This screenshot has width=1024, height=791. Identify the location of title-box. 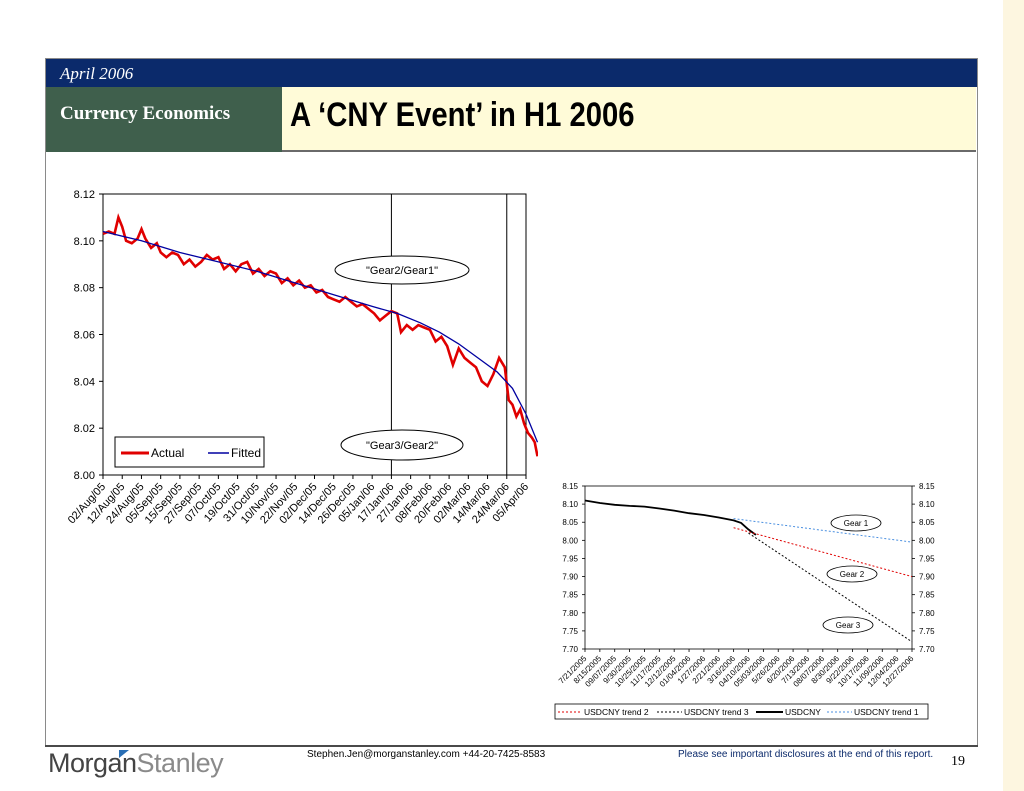
(629, 119).